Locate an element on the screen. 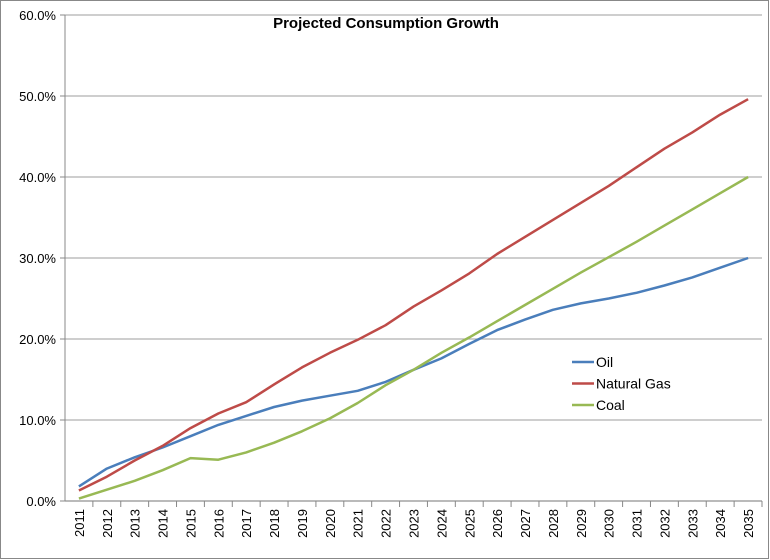 Image resolution: width=770 pixels, height=560 pixels. y-tick-label: 40.0% is located at coordinates (37, 177).